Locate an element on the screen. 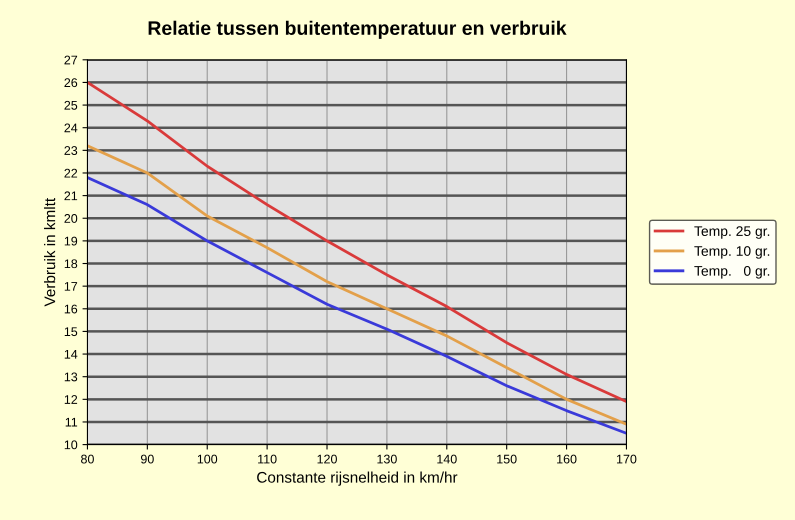 This screenshot has height=520, width=795. x-tick-label: 110 is located at coordinates (267, 459).